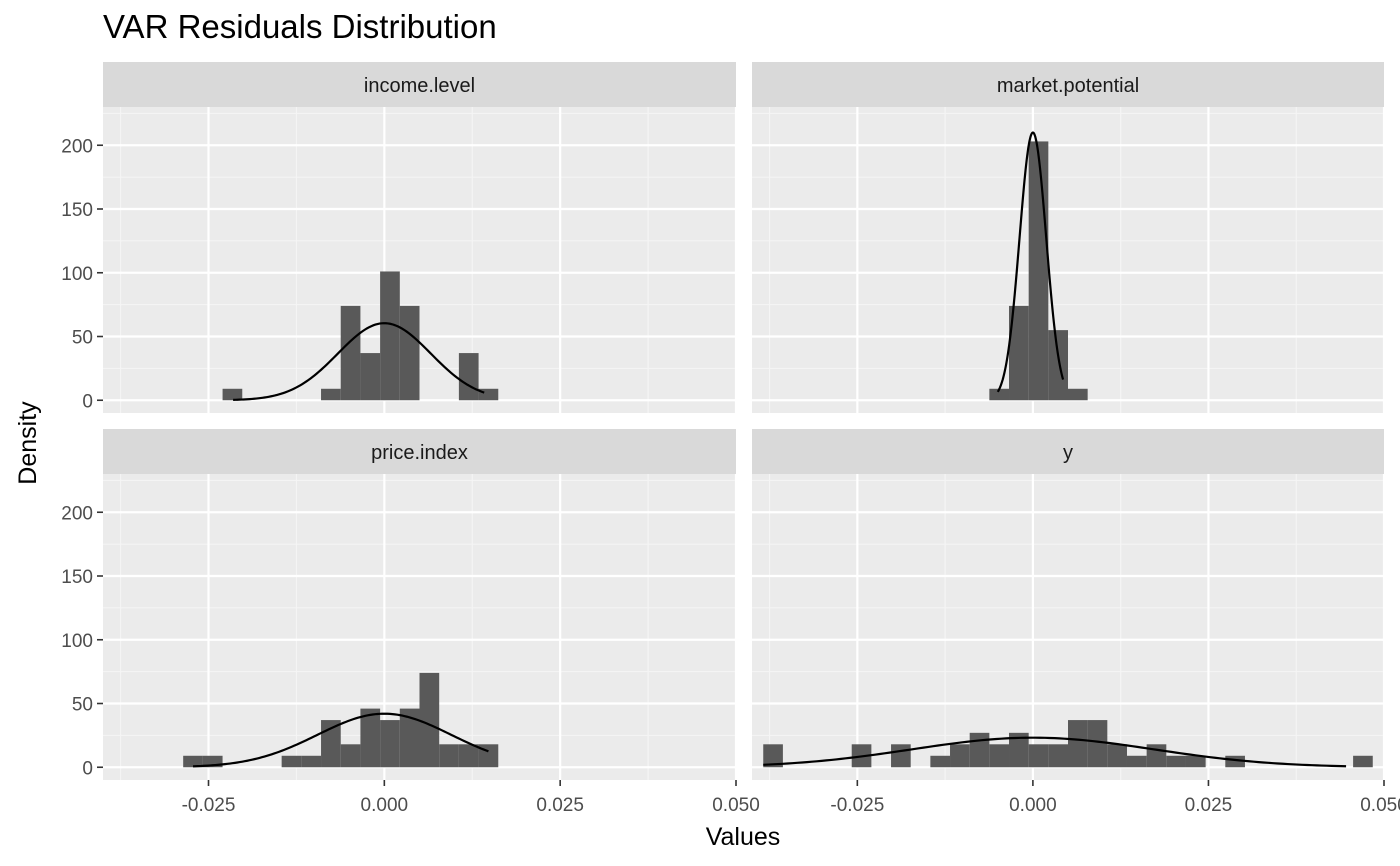 This screenshot has height=866, width=1400. Describe the element at coordinates (300, 26) in the screenshot. I see `chart-title: VAR Residuals Distribution` at that location.